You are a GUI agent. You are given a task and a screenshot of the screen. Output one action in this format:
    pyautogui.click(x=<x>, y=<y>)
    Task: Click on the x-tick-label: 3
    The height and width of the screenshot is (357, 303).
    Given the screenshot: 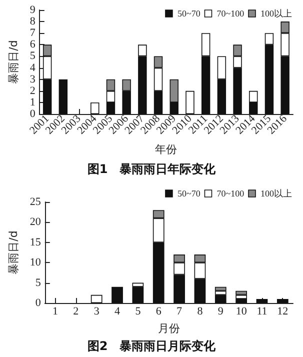 What is the action you would take?
    pyautogui.click(x=97, y=312)
    